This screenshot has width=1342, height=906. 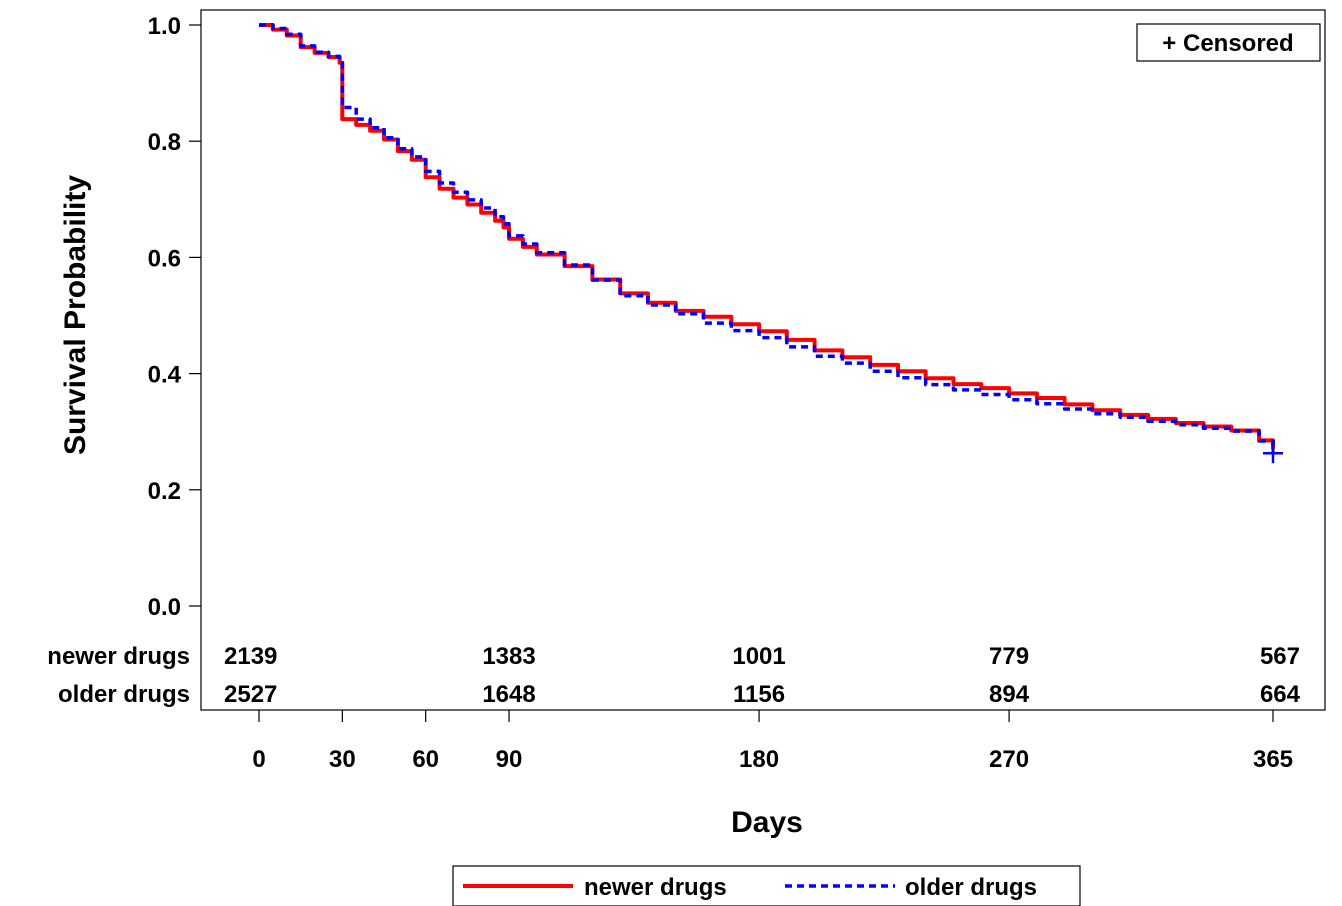 I want to click on at-risk-count: 894, so click(x=1009, y=694).